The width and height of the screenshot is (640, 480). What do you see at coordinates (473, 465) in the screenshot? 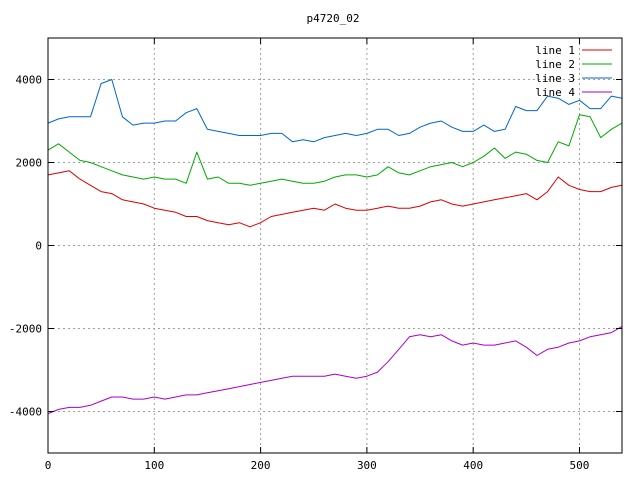
I see `x-tick-label-4: 400` at bounding box center [473, 465].